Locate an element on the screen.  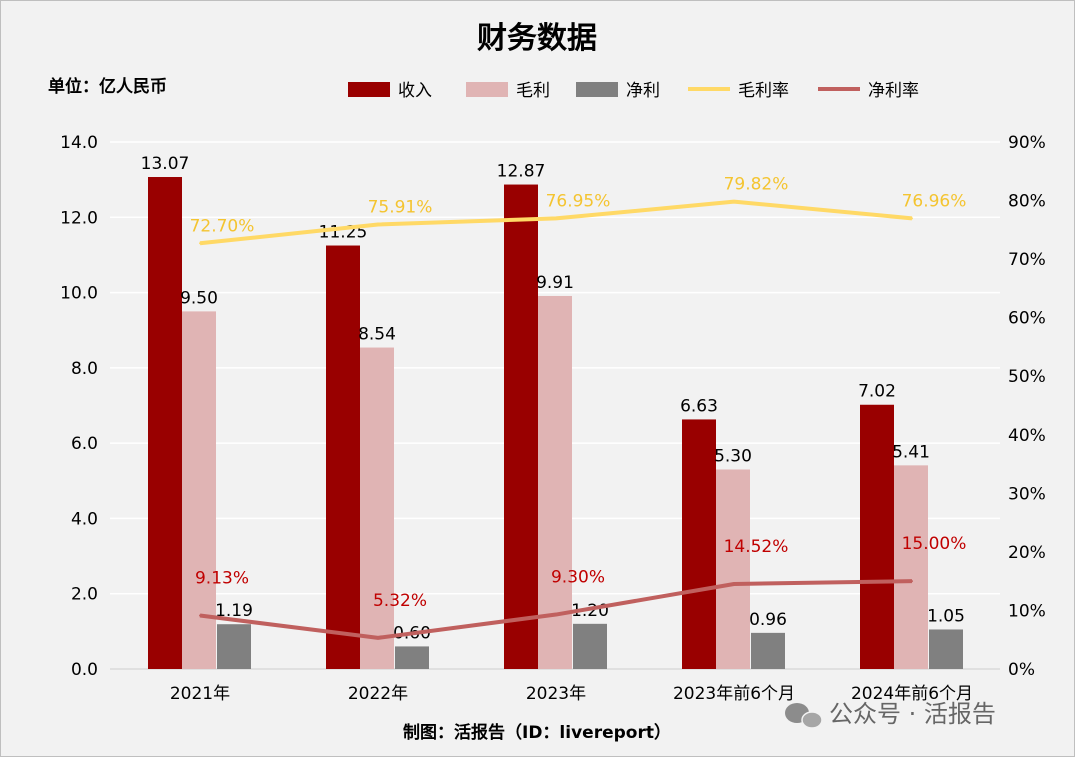
y-right-tick-label: 10% is located at coordinates (1027, 611).